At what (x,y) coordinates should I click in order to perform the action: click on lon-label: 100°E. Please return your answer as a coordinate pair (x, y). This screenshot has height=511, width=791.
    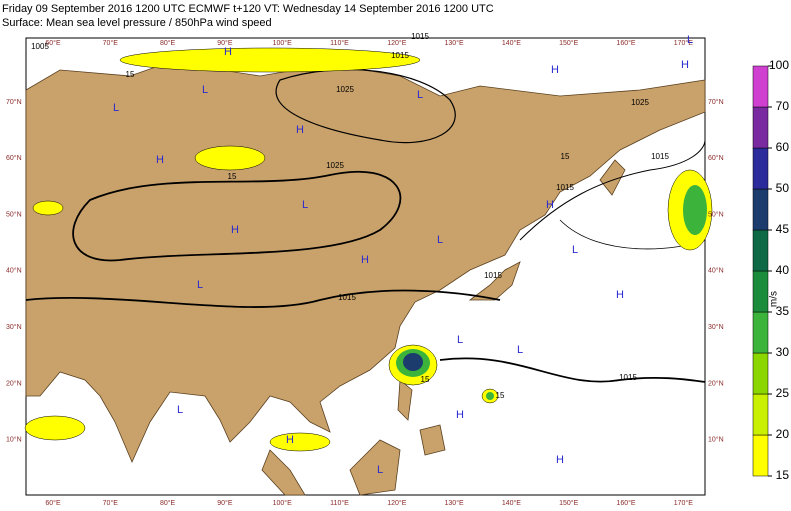
    Looking at the image, I should click on (282, 503).